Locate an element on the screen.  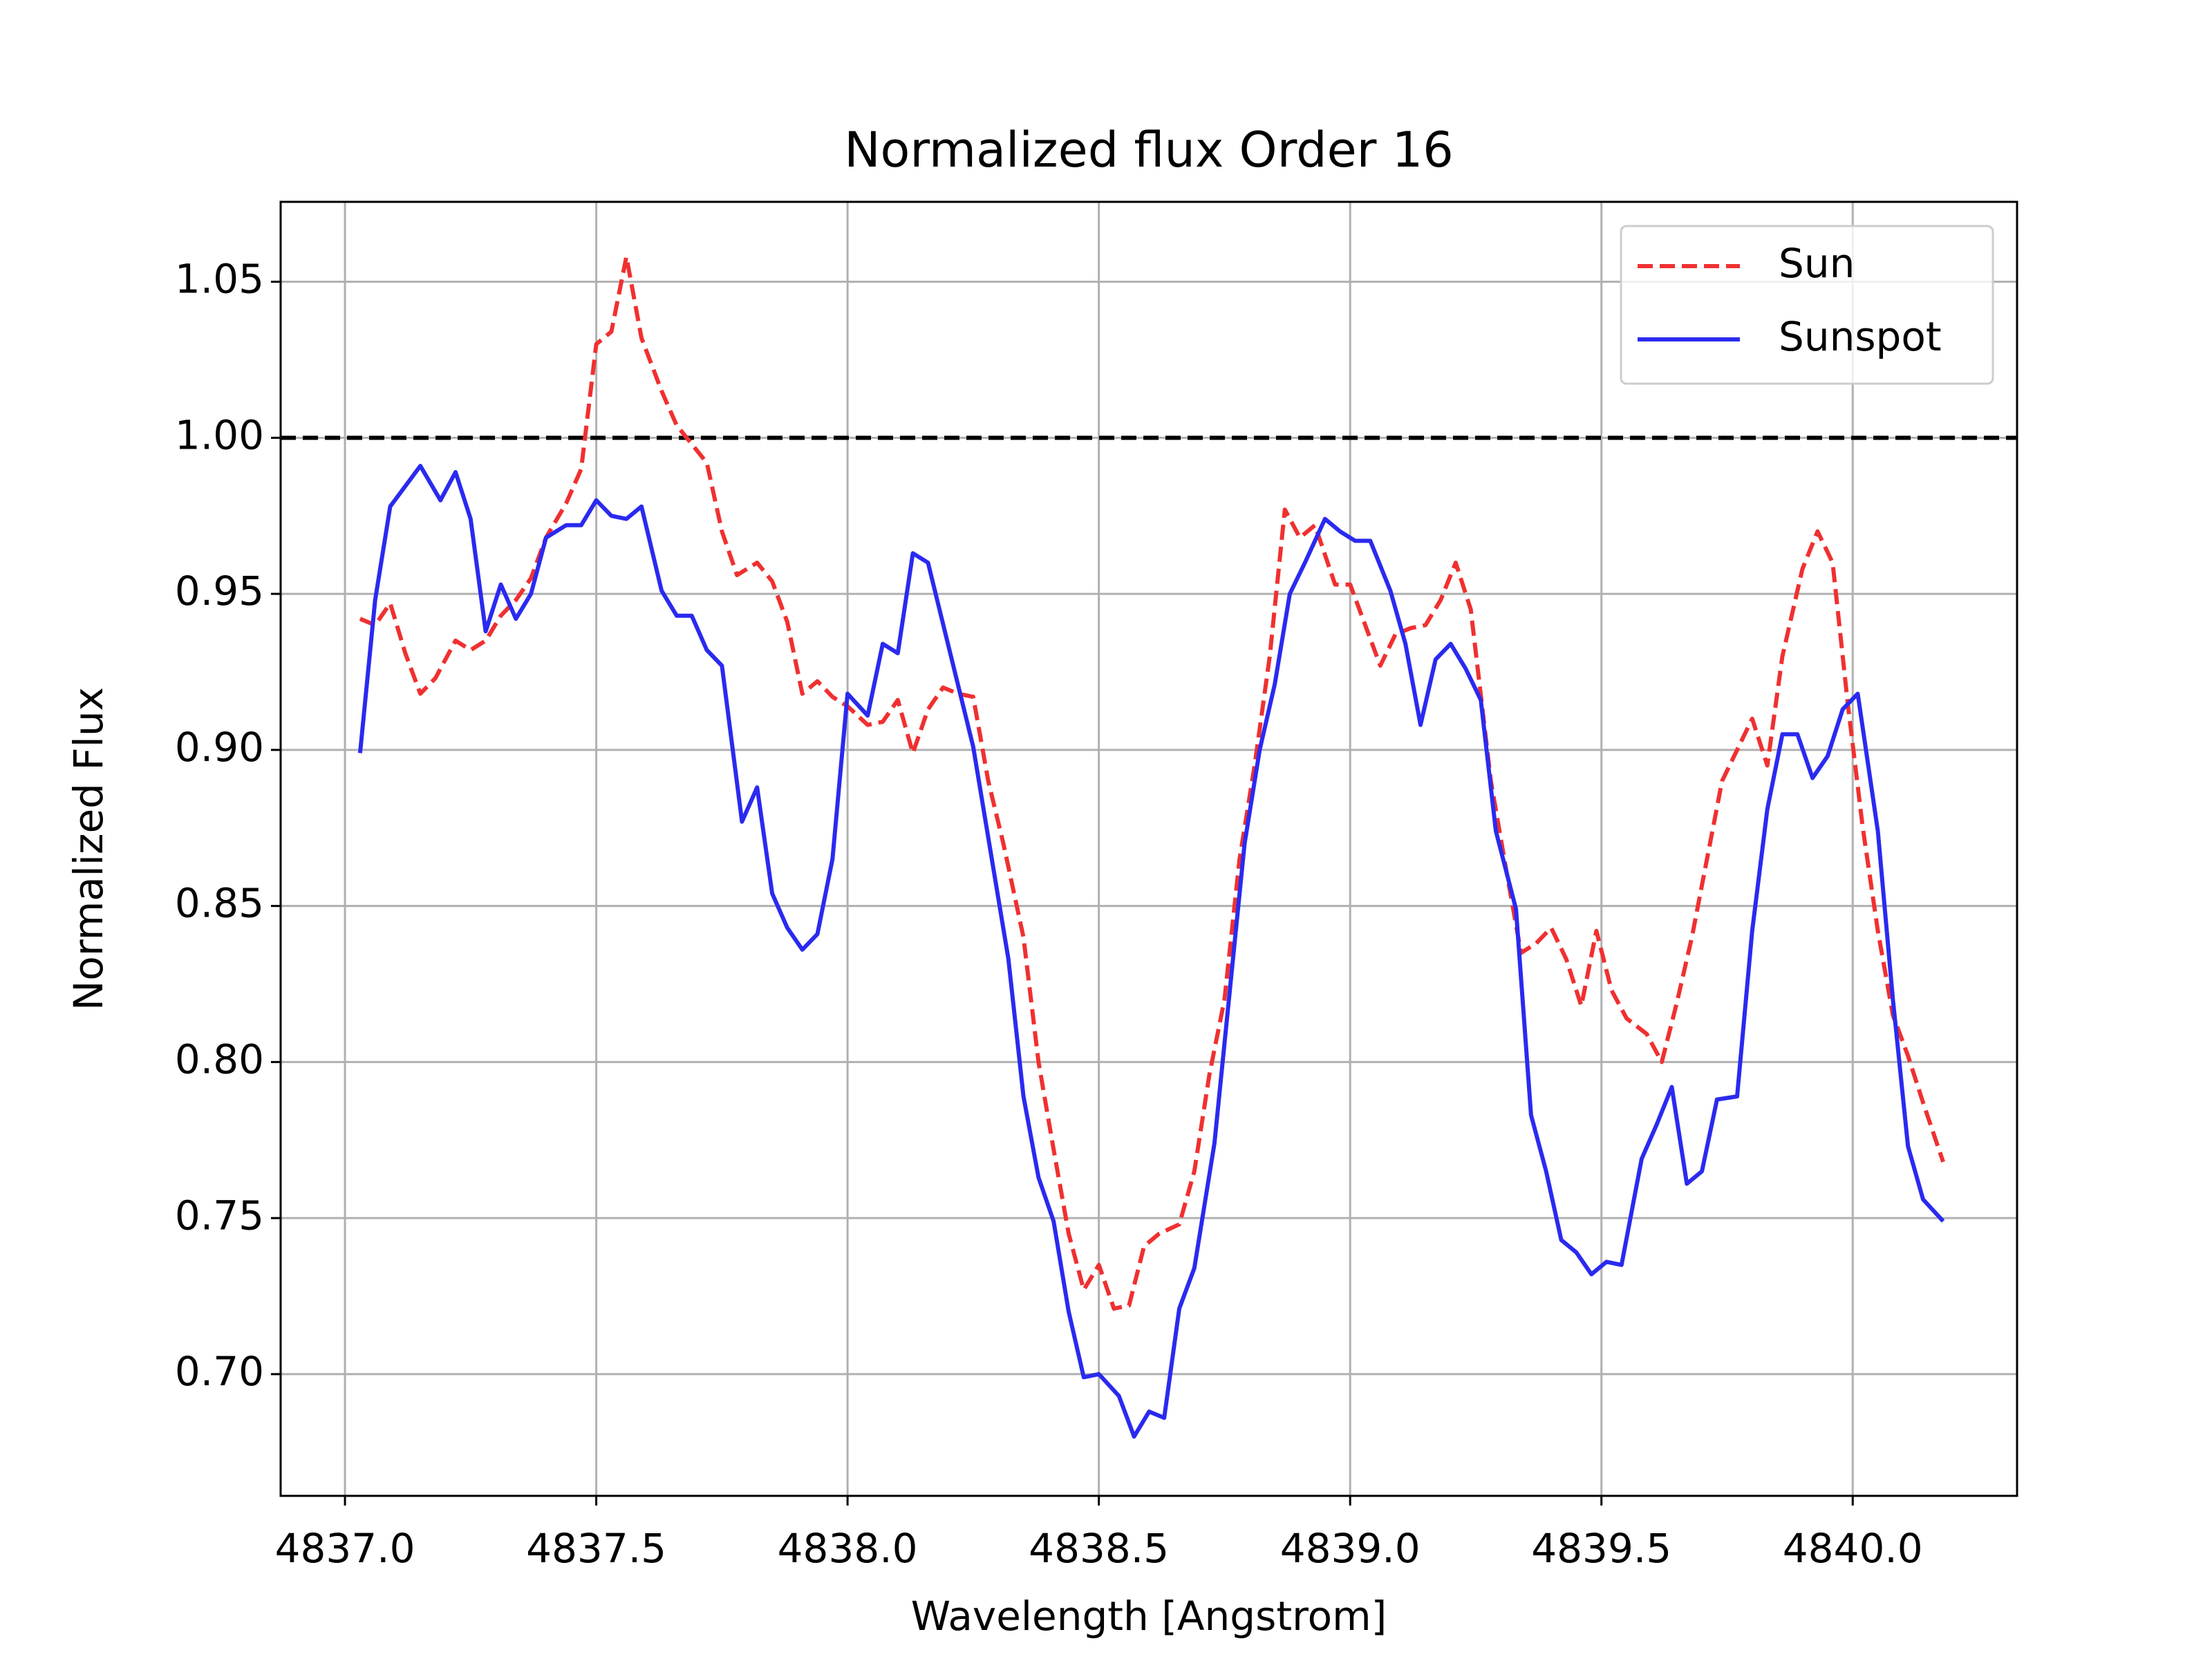
chart-title: Normalized flux Order 16 is located at coordinates (1149, 150).